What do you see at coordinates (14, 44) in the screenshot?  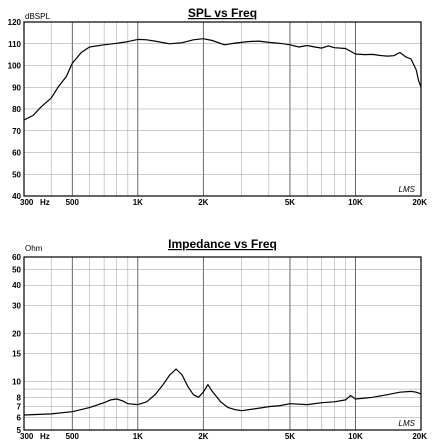 I see `y-tick-label: 110` at bounding box center [14, 44].